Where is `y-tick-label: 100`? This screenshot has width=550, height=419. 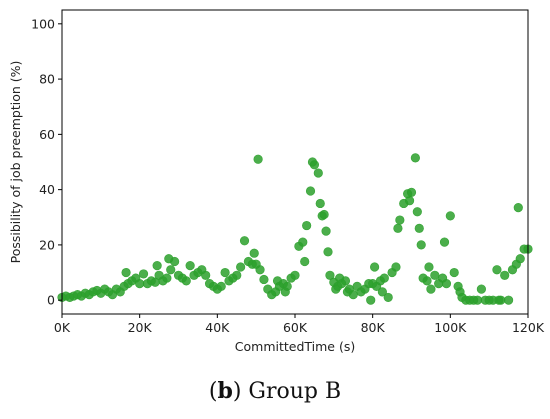
y-tick-label: 100 is located at coordinates (43, 23).